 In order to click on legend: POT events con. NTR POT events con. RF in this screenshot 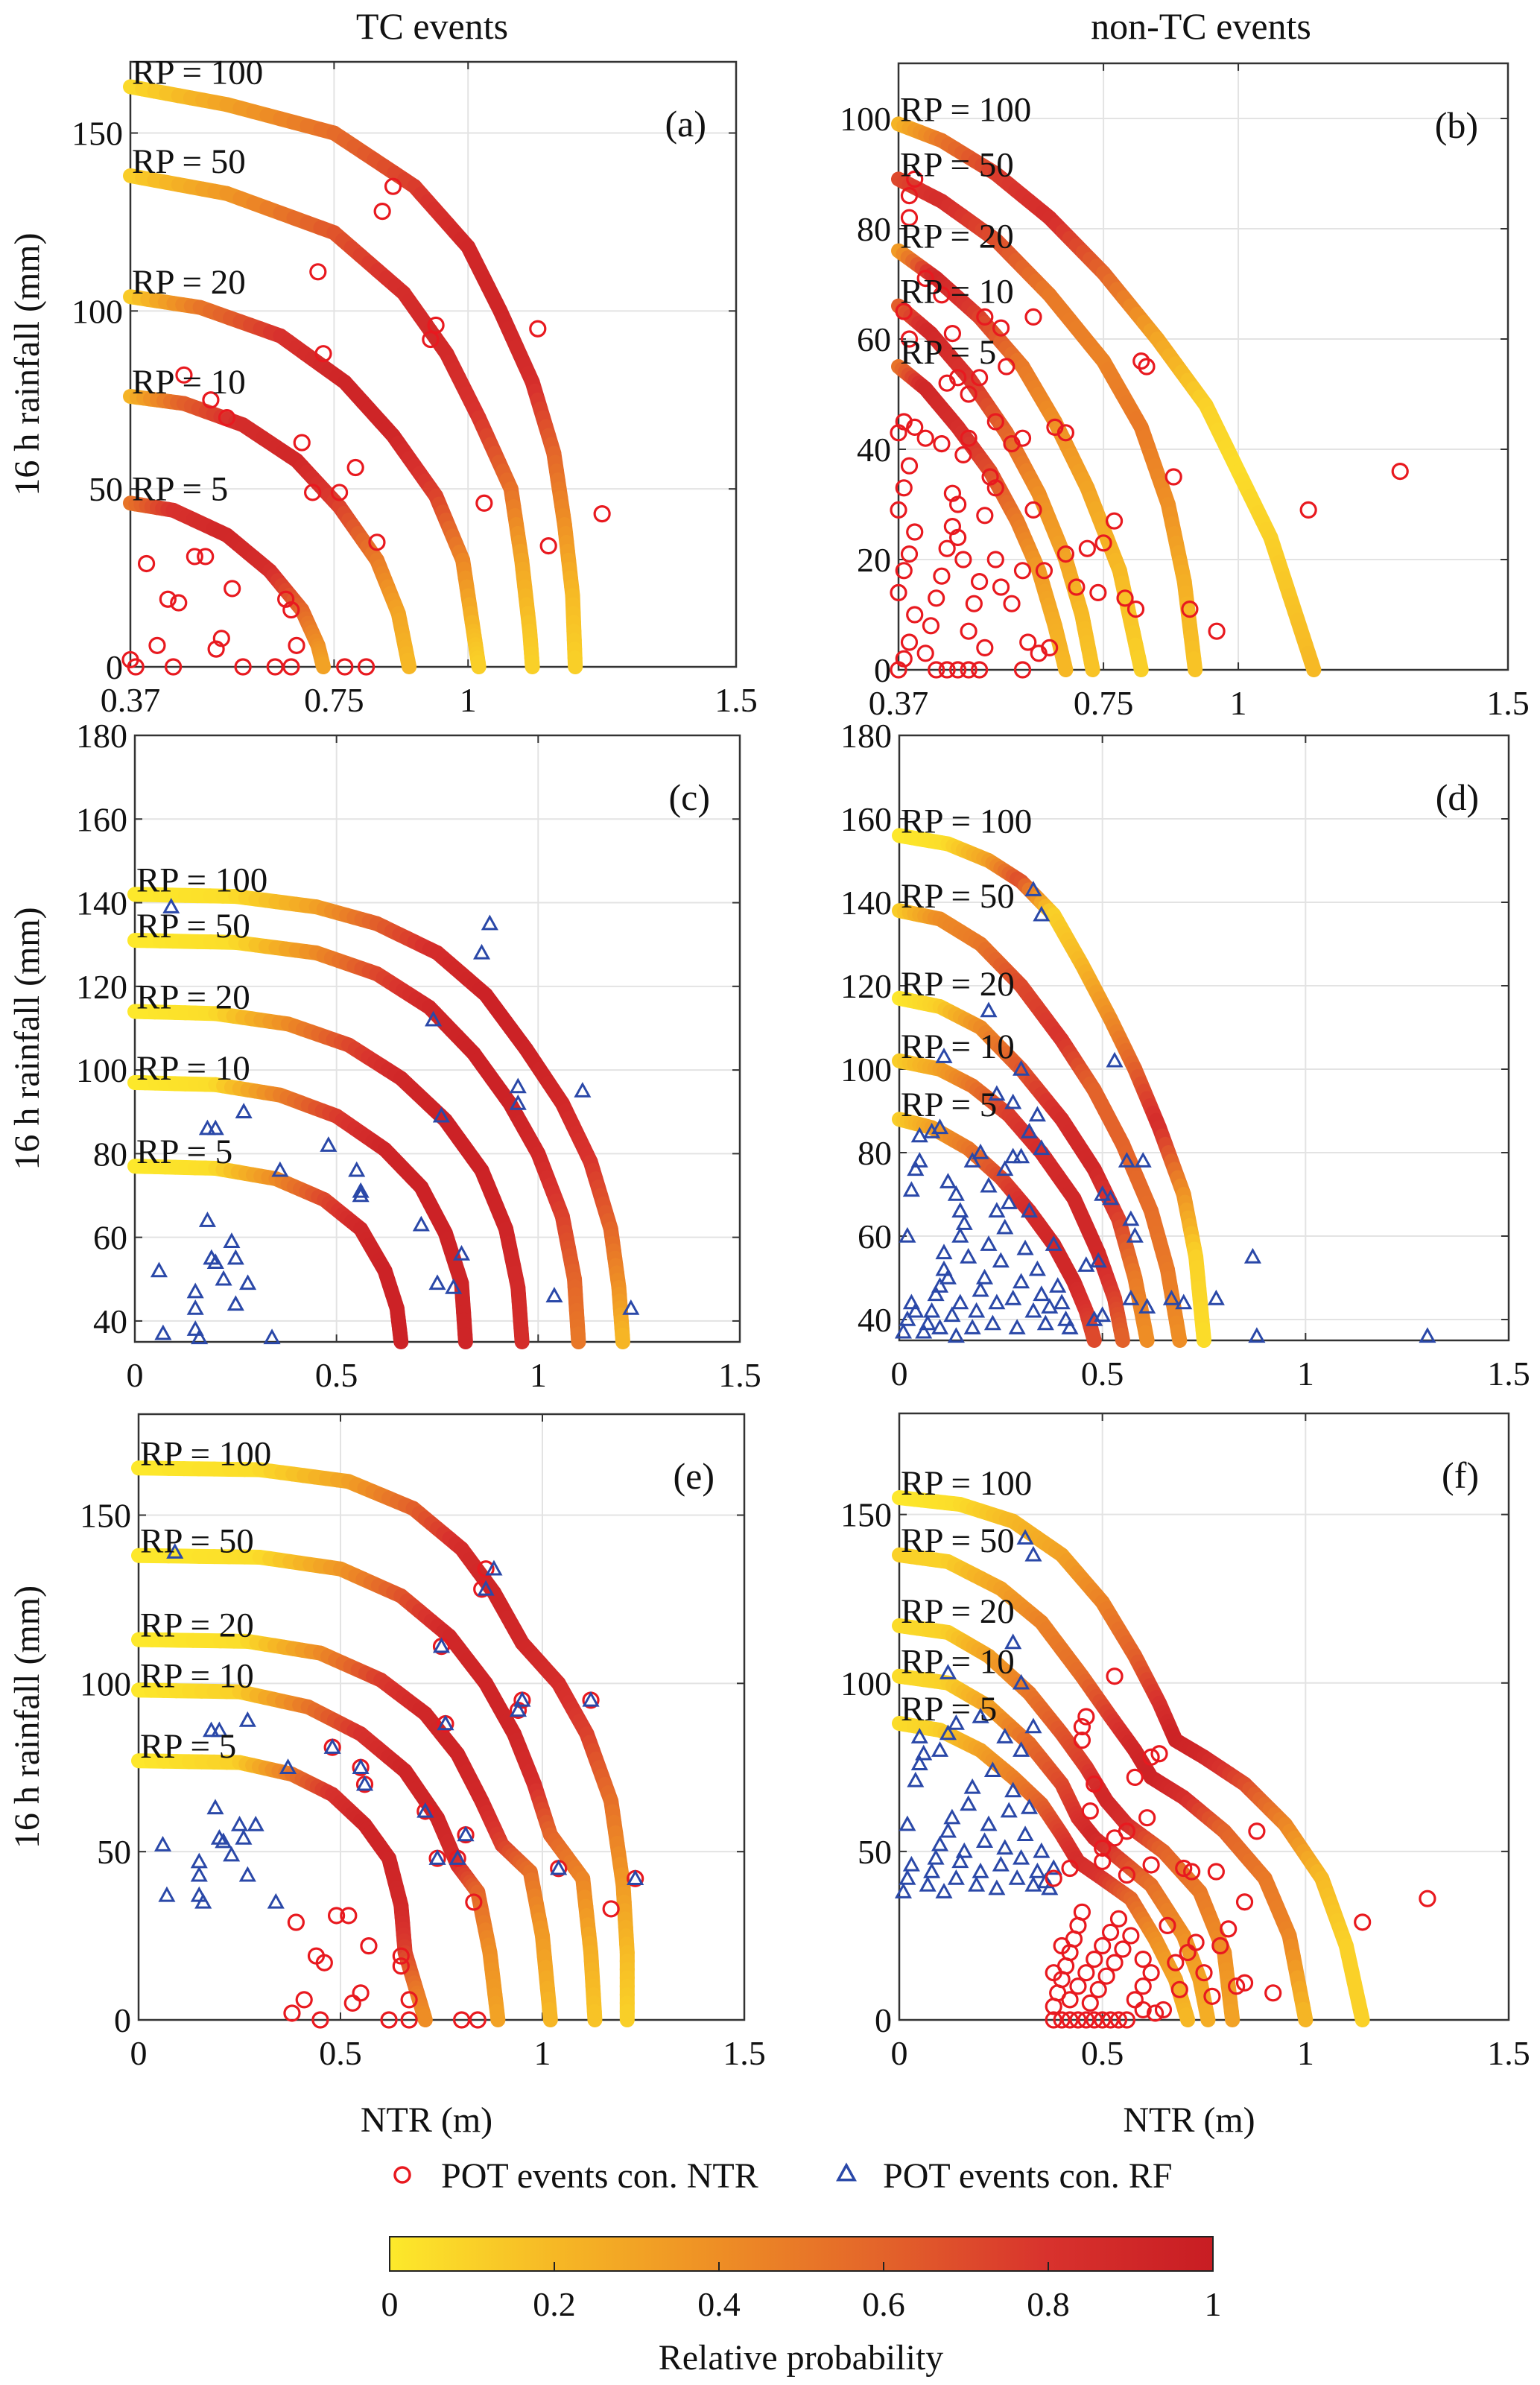, I will do `click(782, 2176)`.